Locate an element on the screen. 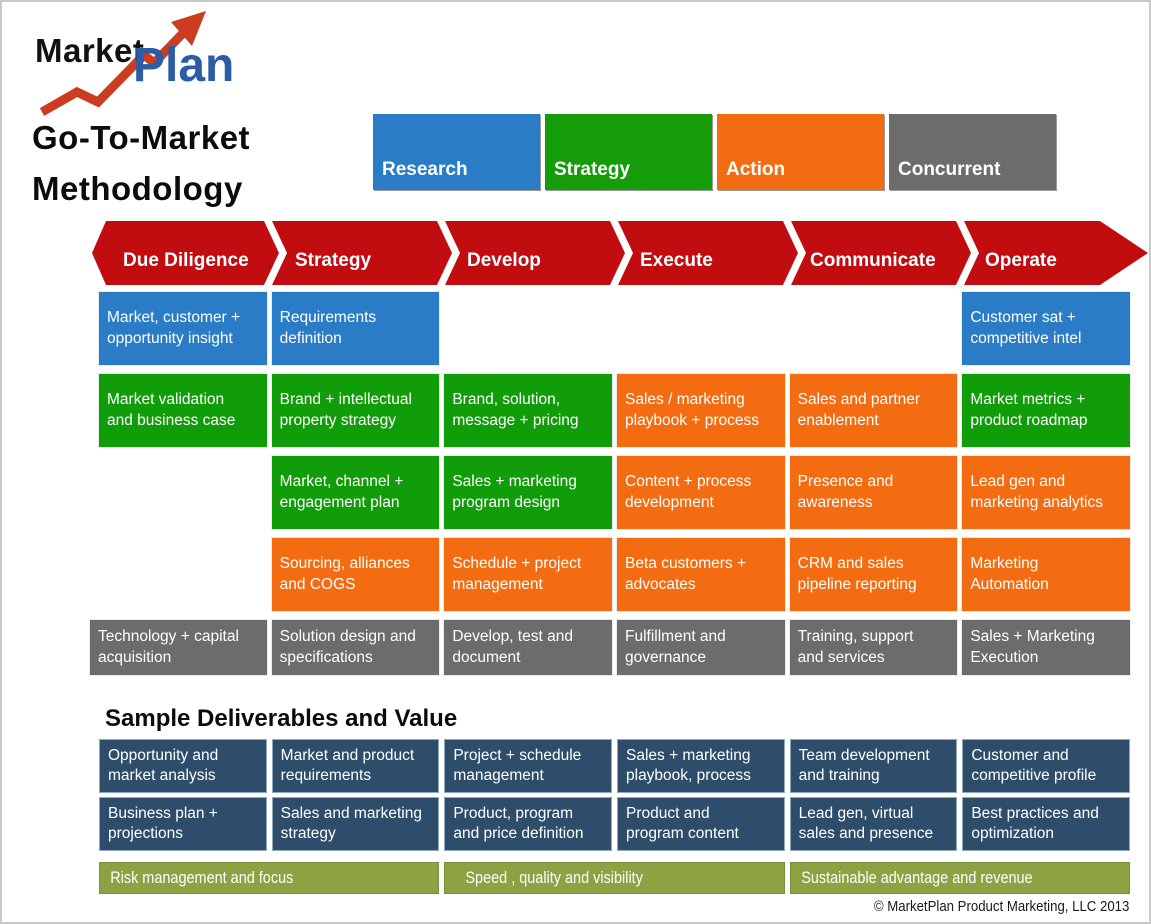 The image size is (1151, 924). matrix-cell: Sourcing, alliances and COGS is located at coordinates (355, 574).